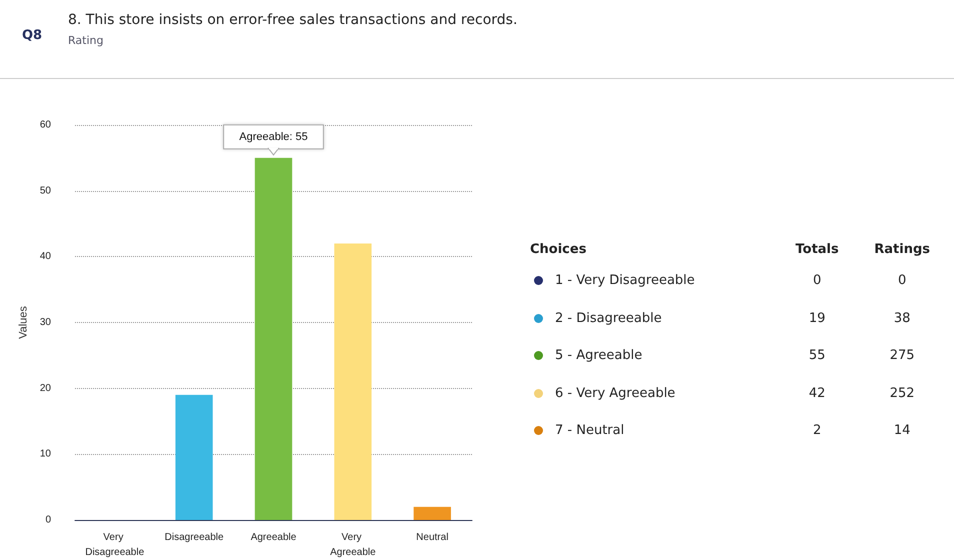  What do you see at coordinates (599, 356) in the screenshot?
I see `category-label: 5 - Agreeable` at bounding box center [599, 356].